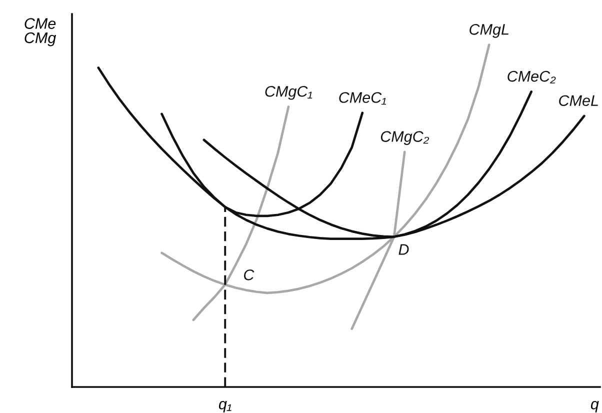 The height and width of the screenshot is (413, 602). What do you see at coordinates (225, 406) in the screenshot?
I see `x-tick-label: q₁` at bounding box center [225, 406].